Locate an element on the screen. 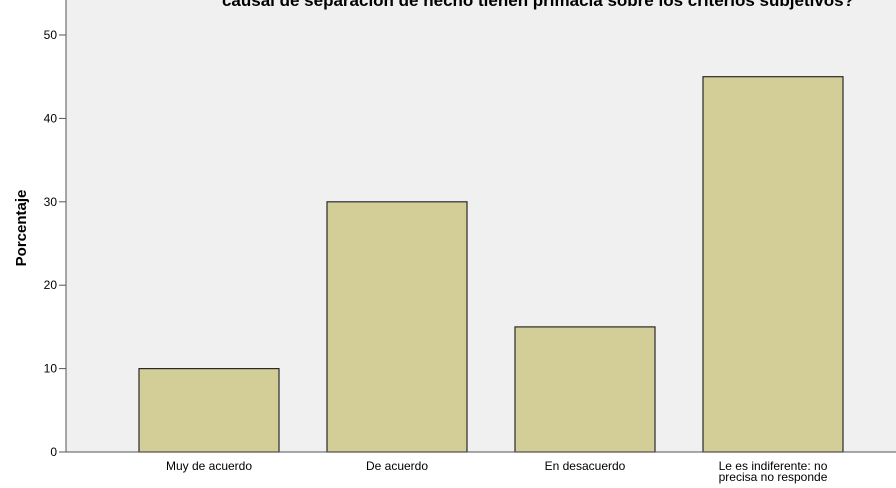 Image resolution: width=896 pixels, height=488 pixels. x-category-label: Le es indiferente: no is located at coordinates (773, 466).